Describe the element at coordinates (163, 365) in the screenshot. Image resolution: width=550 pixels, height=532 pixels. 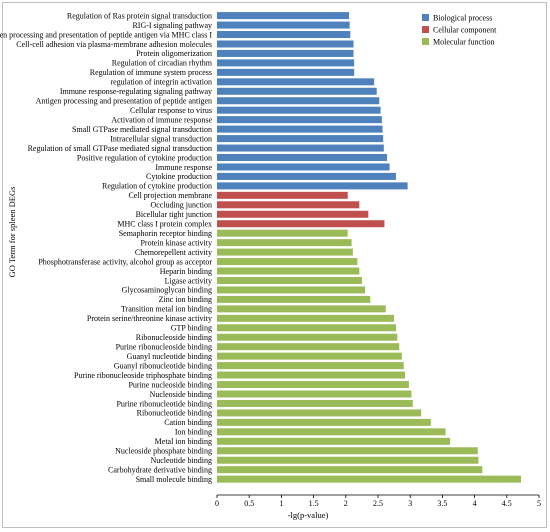
I see `category-label-guanyl-ribonucleotide-binding: Guanyl ribonucleotide binding` at that location.